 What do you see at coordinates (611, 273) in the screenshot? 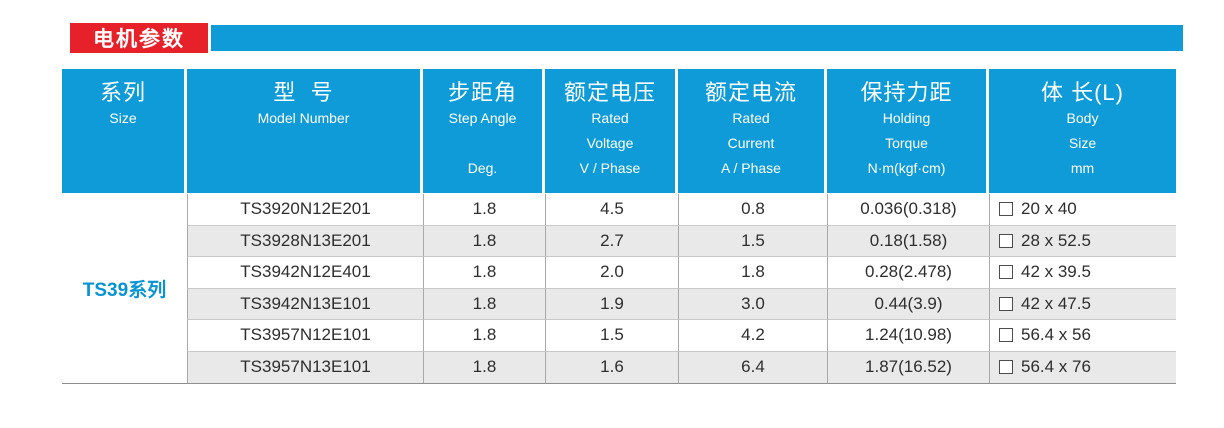
I see `rated-voltage-cell: 2.0` at bounding box center [611, 273].